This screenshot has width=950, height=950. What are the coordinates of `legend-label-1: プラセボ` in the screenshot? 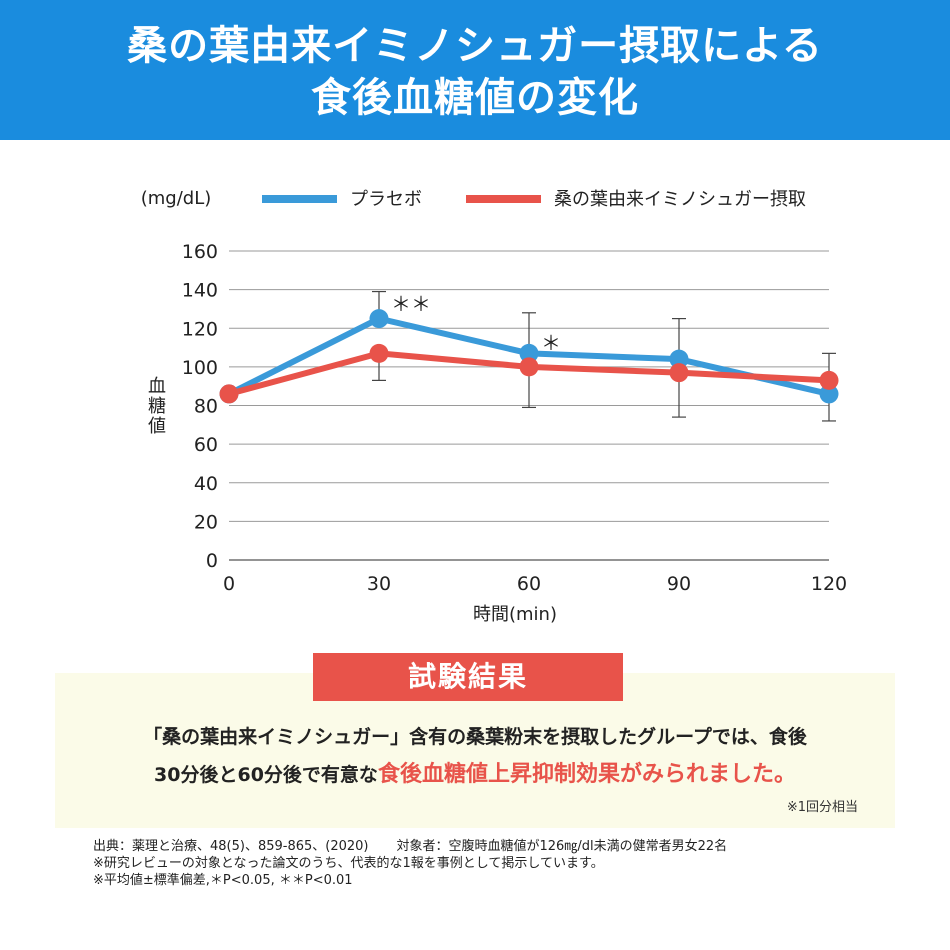 It's located at (386, 199).